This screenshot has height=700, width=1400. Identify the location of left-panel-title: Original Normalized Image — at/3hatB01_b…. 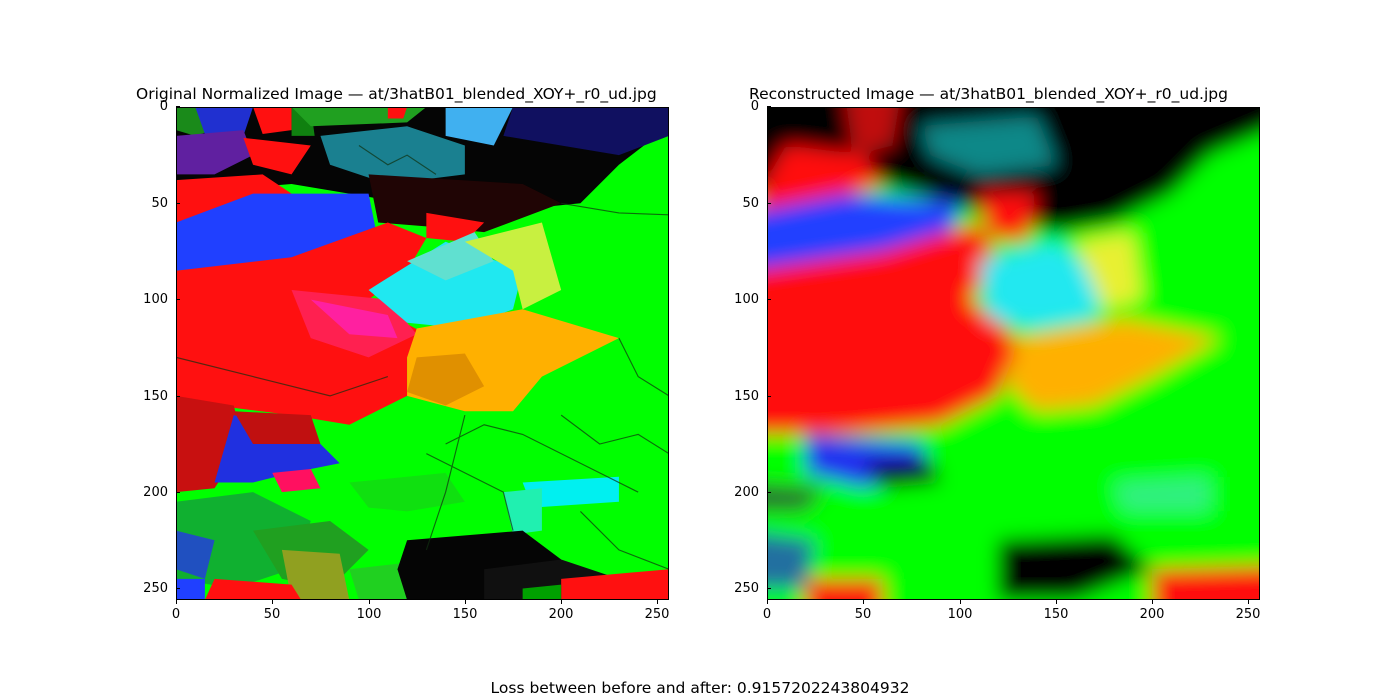
(396, 94).